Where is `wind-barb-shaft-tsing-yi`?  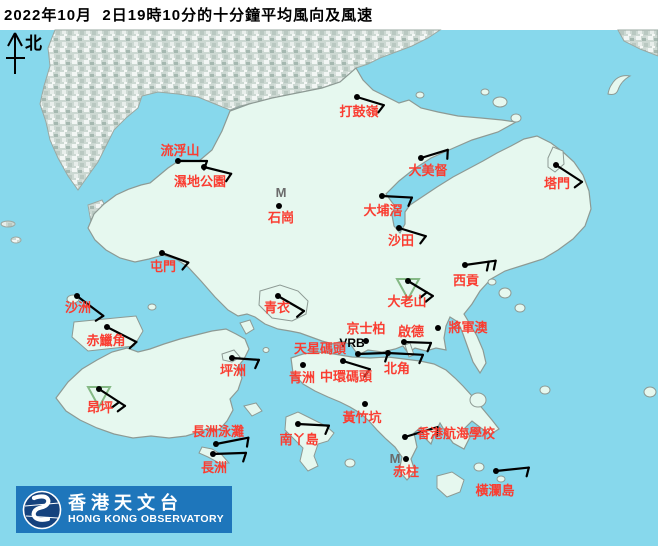 wind-barb-shaft-tsing-yi is located at coordinates (291, 303).